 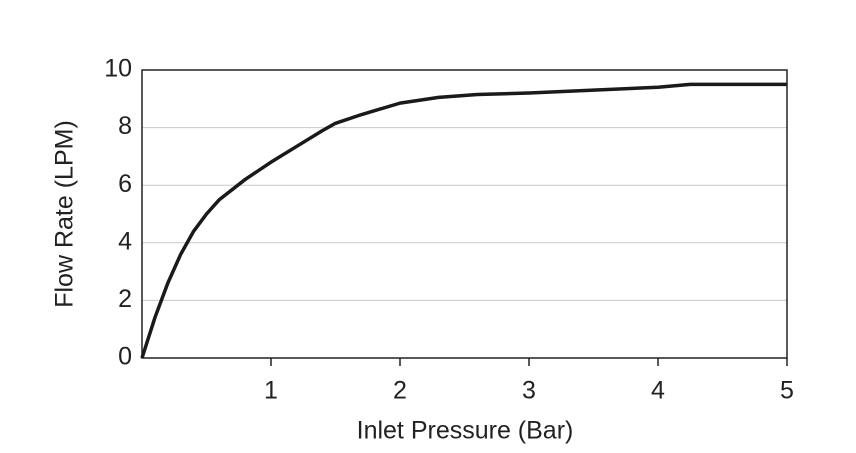 I want to click on x-tick-label: 4, so click(x=658, y=391).